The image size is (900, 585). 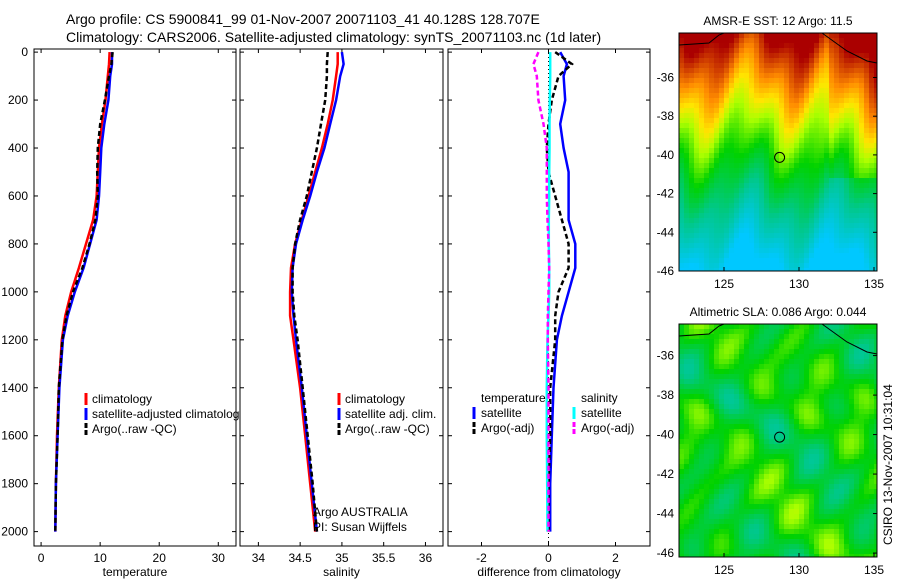 I want to click on y-tick-label: -38, so click(x=666, y=116).